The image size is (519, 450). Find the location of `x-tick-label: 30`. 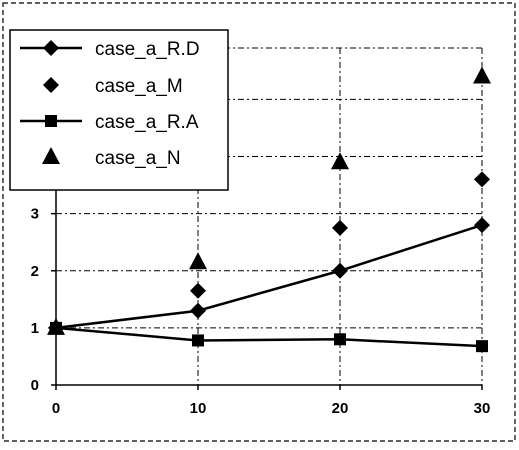

x-tick-label: 30 is located at coordinates (482, 408).